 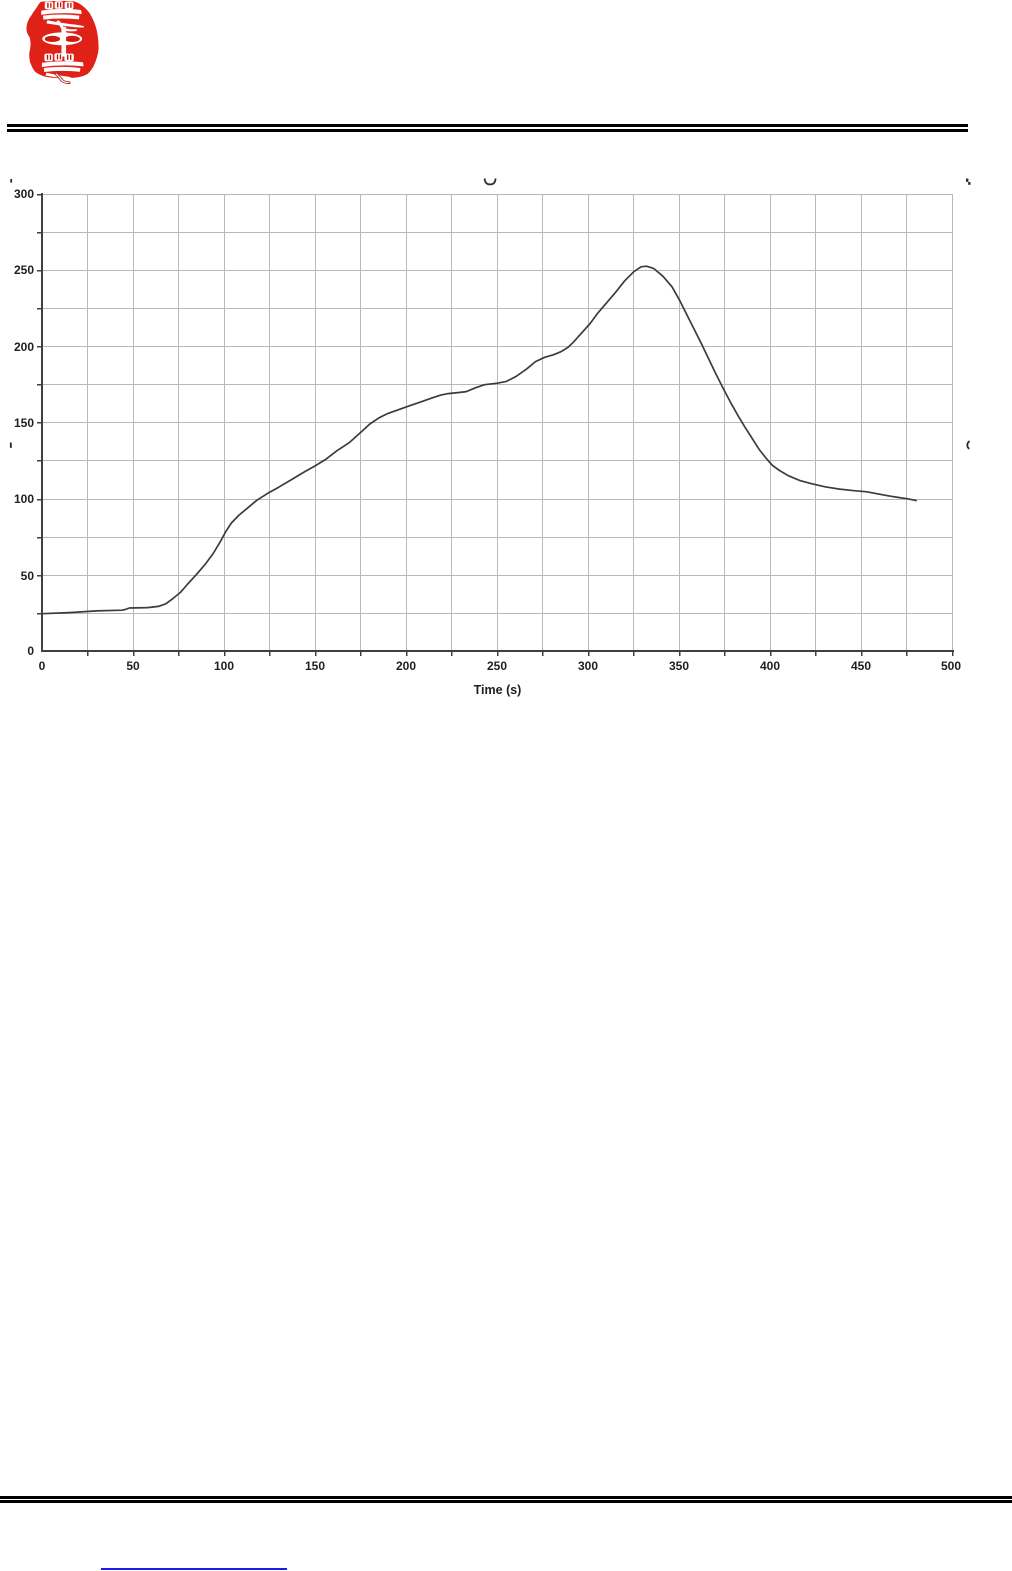 I want to click on svg-text: 450, so click(x=861, y=666).